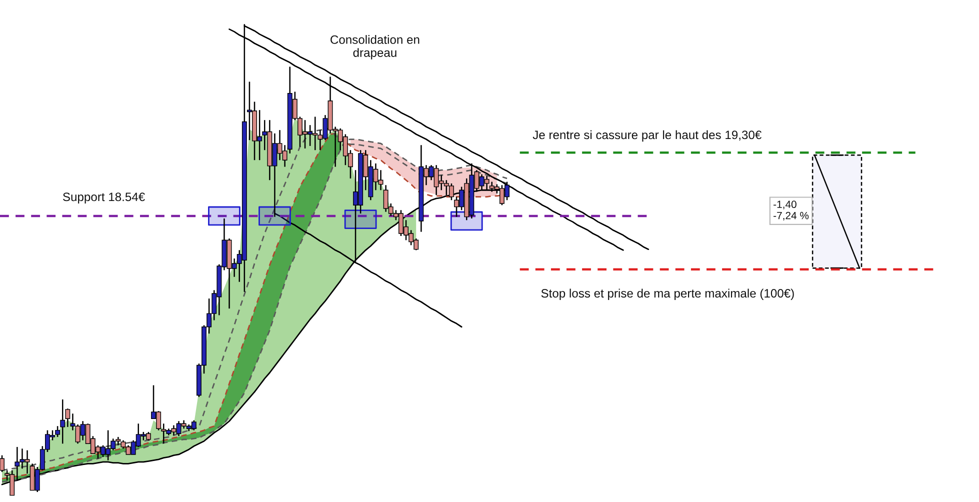 Image resolution: width=979 pixels, height=502 pixels. I want to click on ref-line-label: Support 18.54€, so click(104, 198).